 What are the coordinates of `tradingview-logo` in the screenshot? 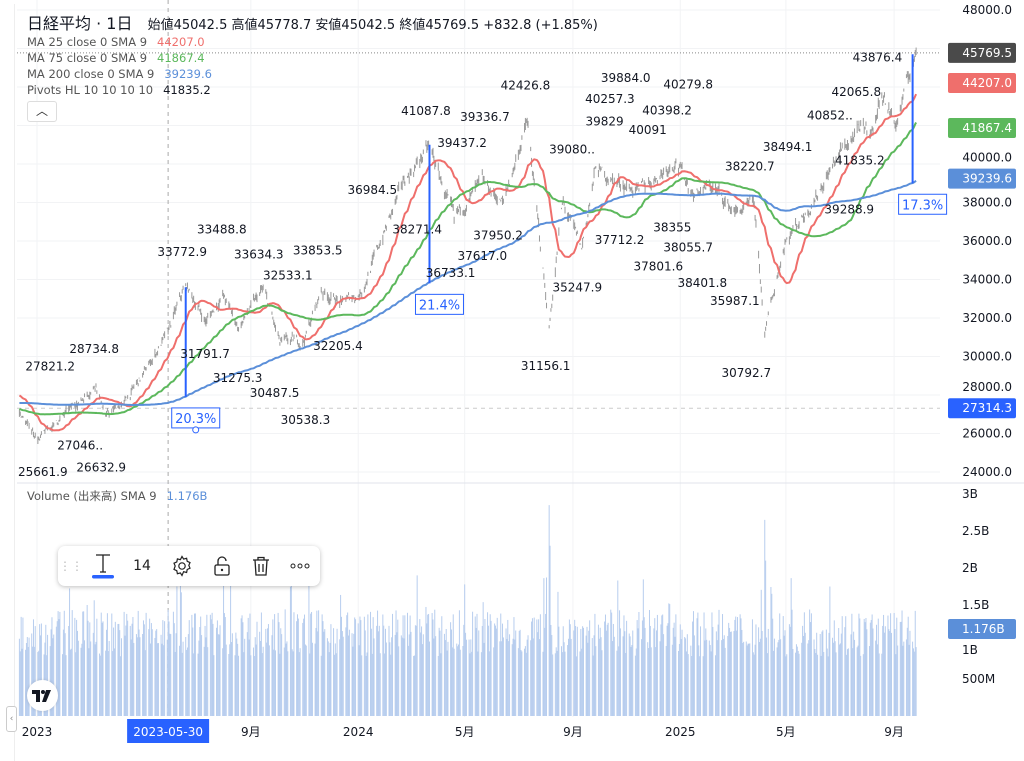 It's located at (42, 695).